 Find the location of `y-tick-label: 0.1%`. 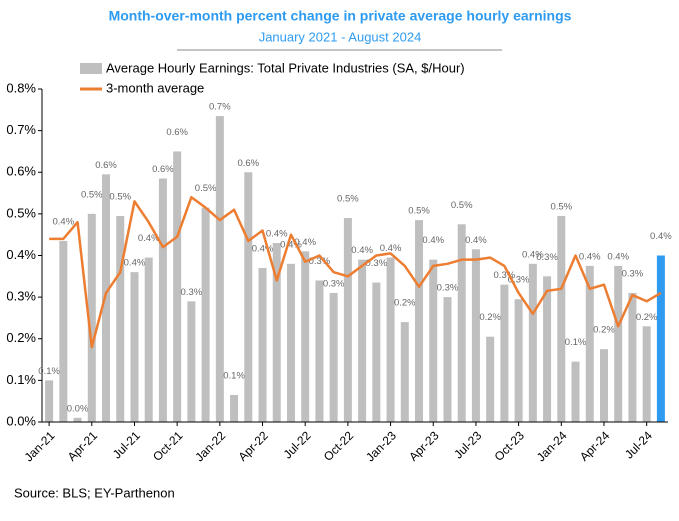

y-tick-label: 0.1% is located at coordinates (21, 379).